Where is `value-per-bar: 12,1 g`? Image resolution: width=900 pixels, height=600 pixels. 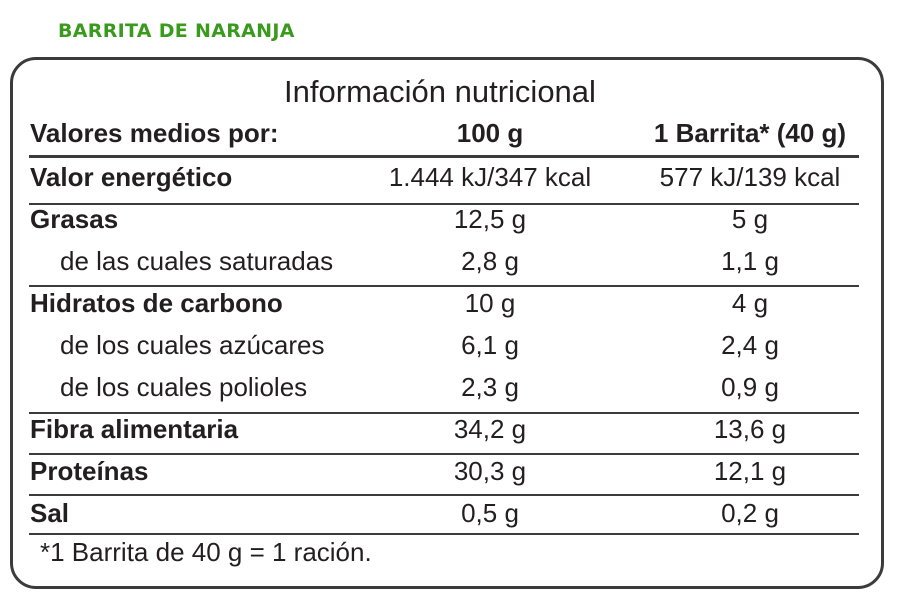
value-per-bar: 12,1 g is located at coordinates (750, 471).